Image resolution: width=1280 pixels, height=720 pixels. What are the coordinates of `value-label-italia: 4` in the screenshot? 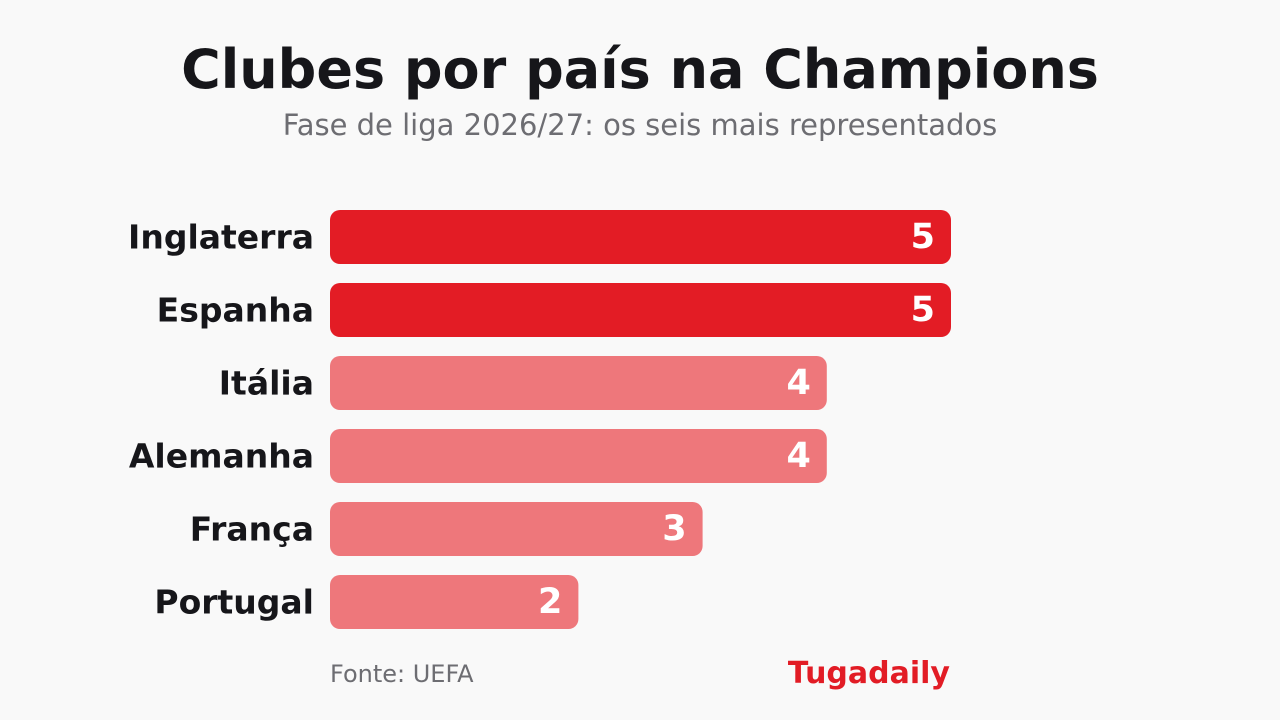 It's located at (798, 383).